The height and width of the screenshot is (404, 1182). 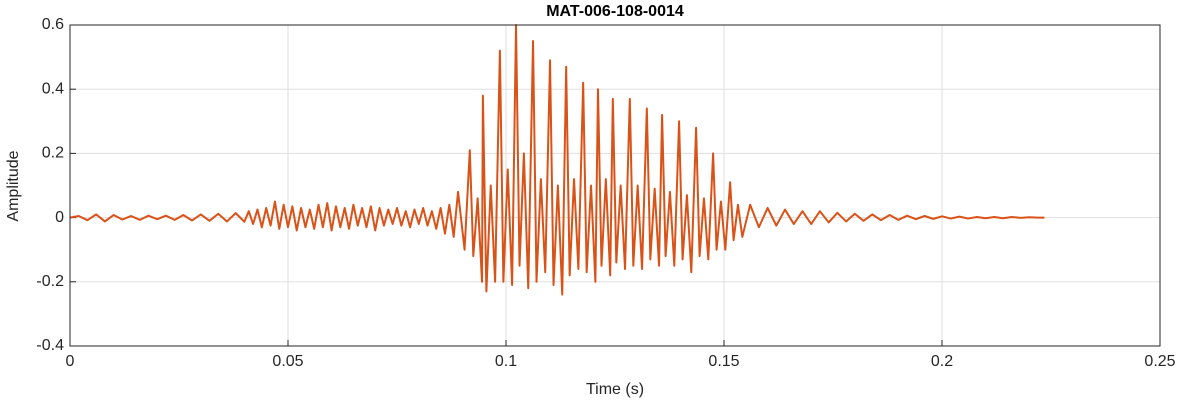 I want to click on x-tick-label: 0.1, so click(x=506, y=361).